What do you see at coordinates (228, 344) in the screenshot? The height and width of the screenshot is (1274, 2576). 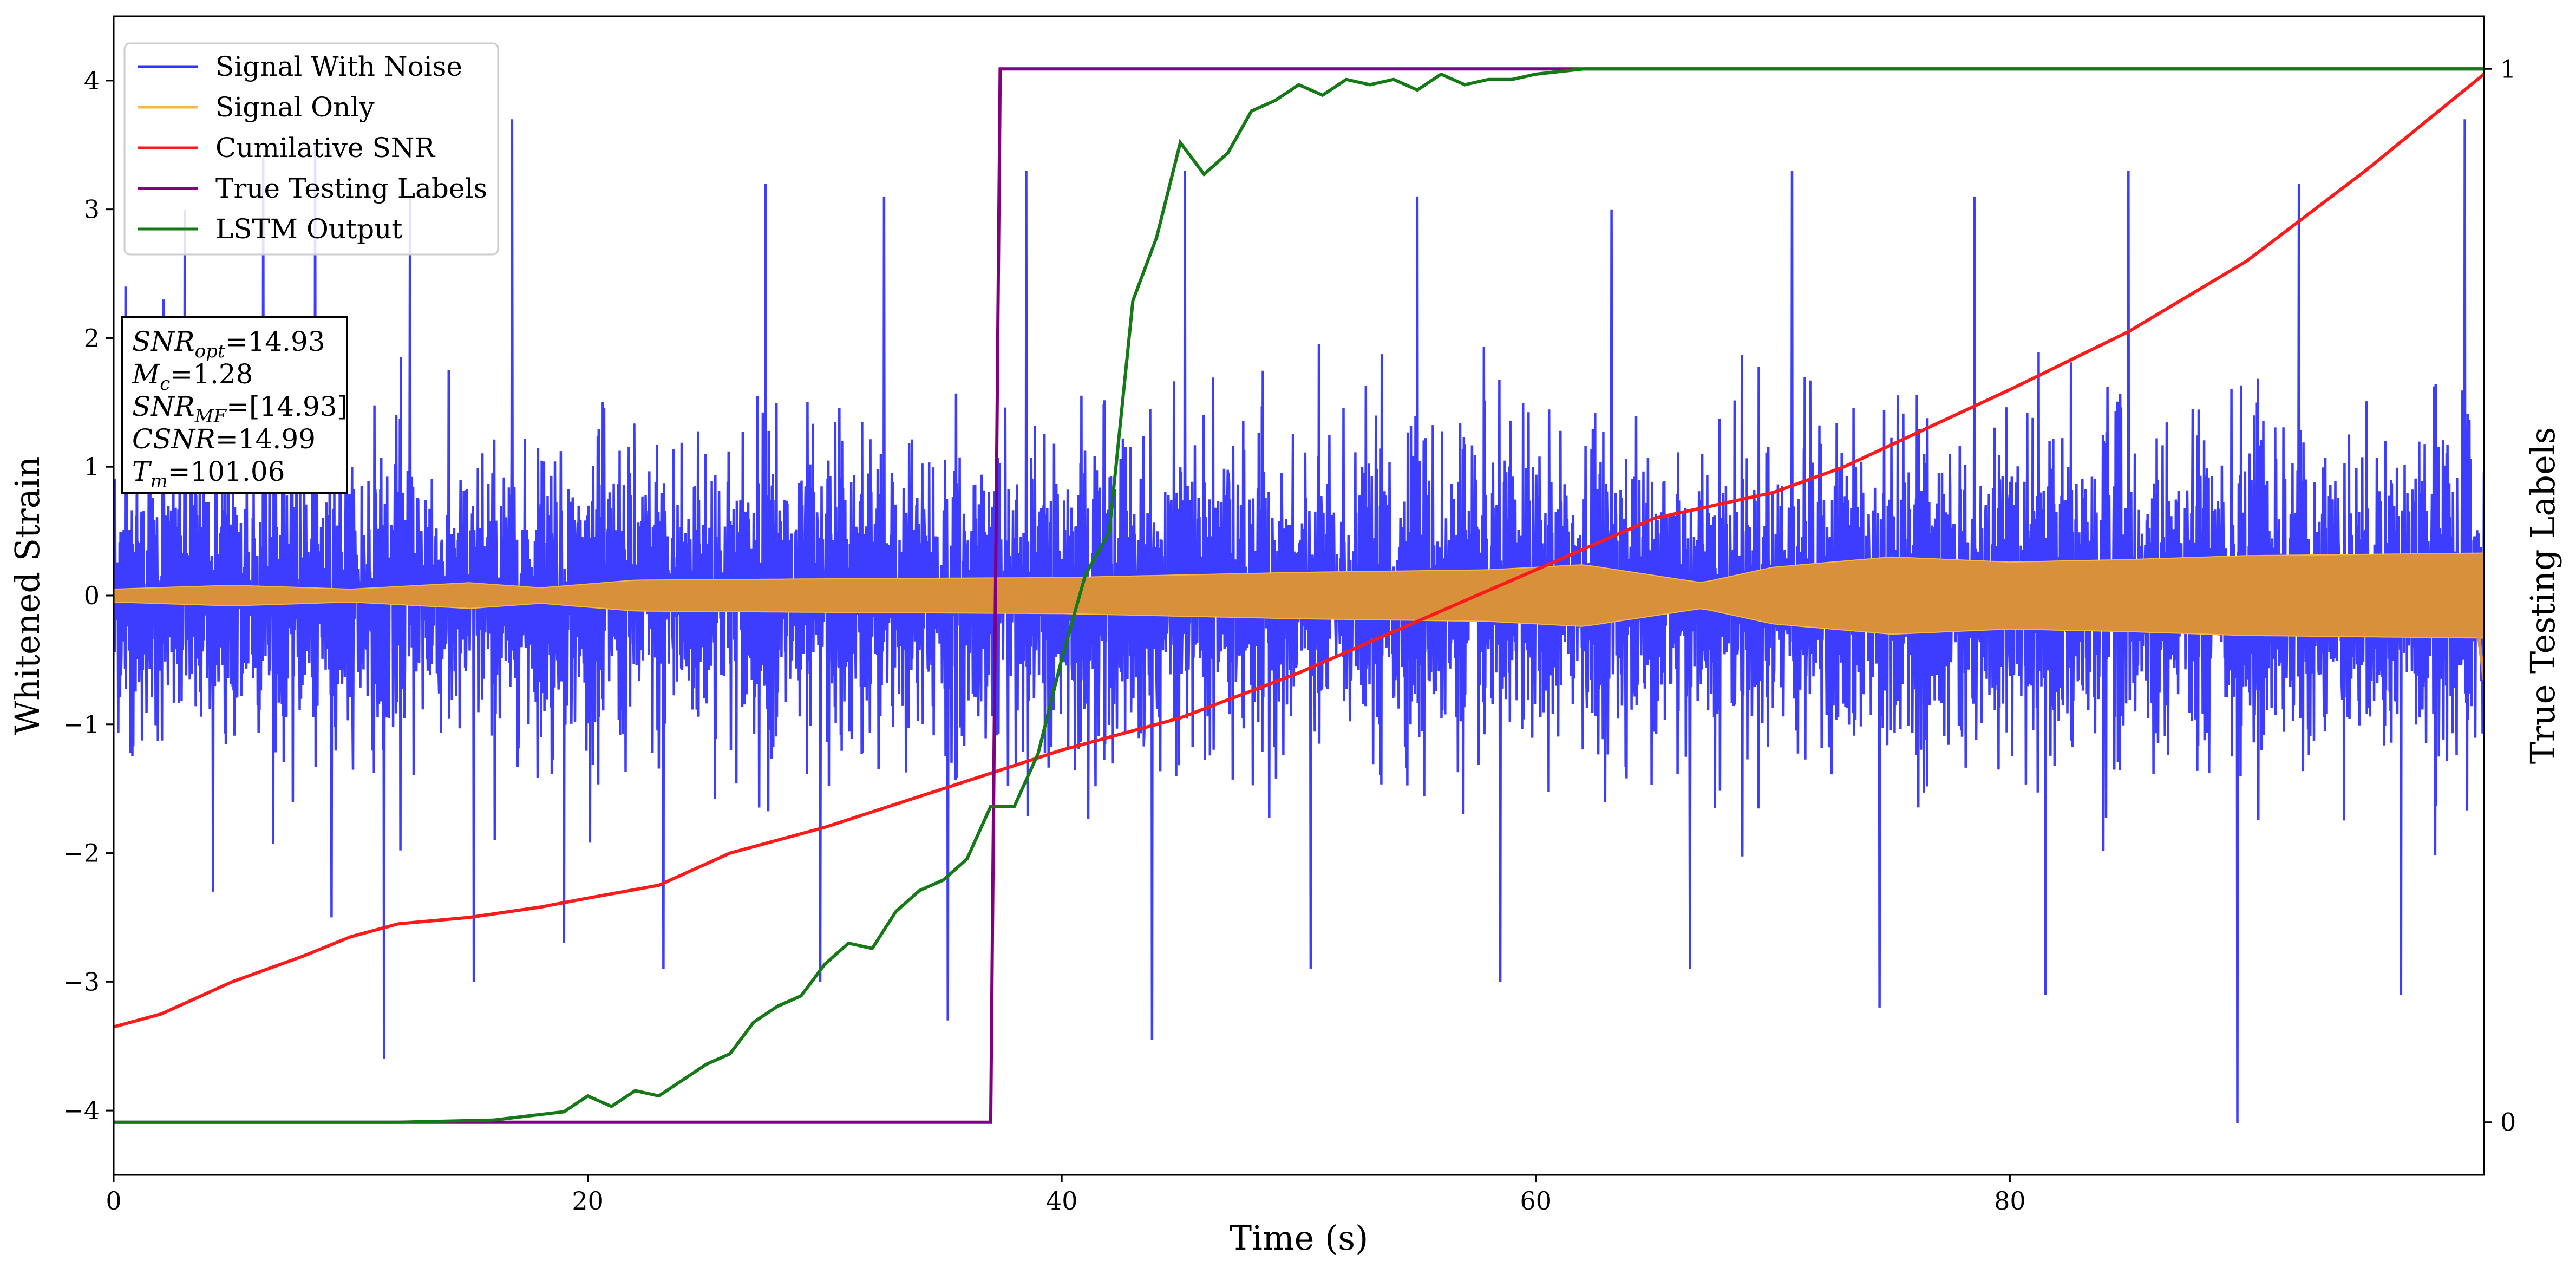 I see `annotation-snr-opt: SNRopt=14.93` at bounding box center [228, 344].